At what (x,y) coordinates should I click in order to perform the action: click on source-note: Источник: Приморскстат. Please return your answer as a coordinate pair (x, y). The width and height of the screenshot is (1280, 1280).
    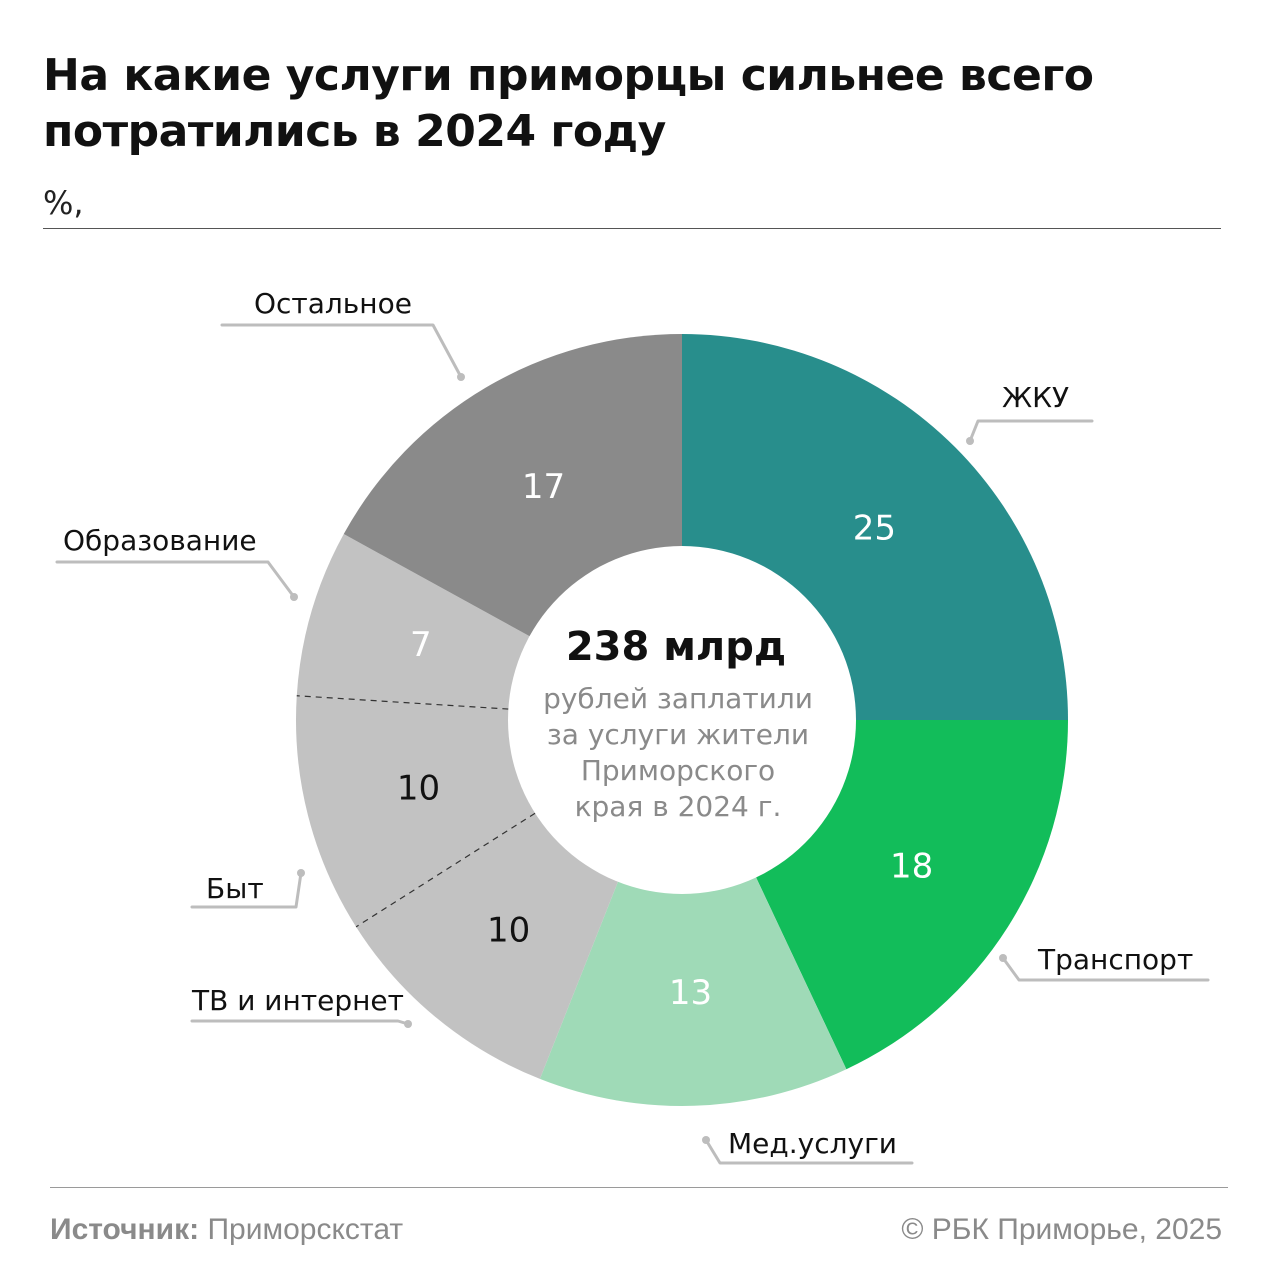
    Looking at the image, I should click on (226, 1230).